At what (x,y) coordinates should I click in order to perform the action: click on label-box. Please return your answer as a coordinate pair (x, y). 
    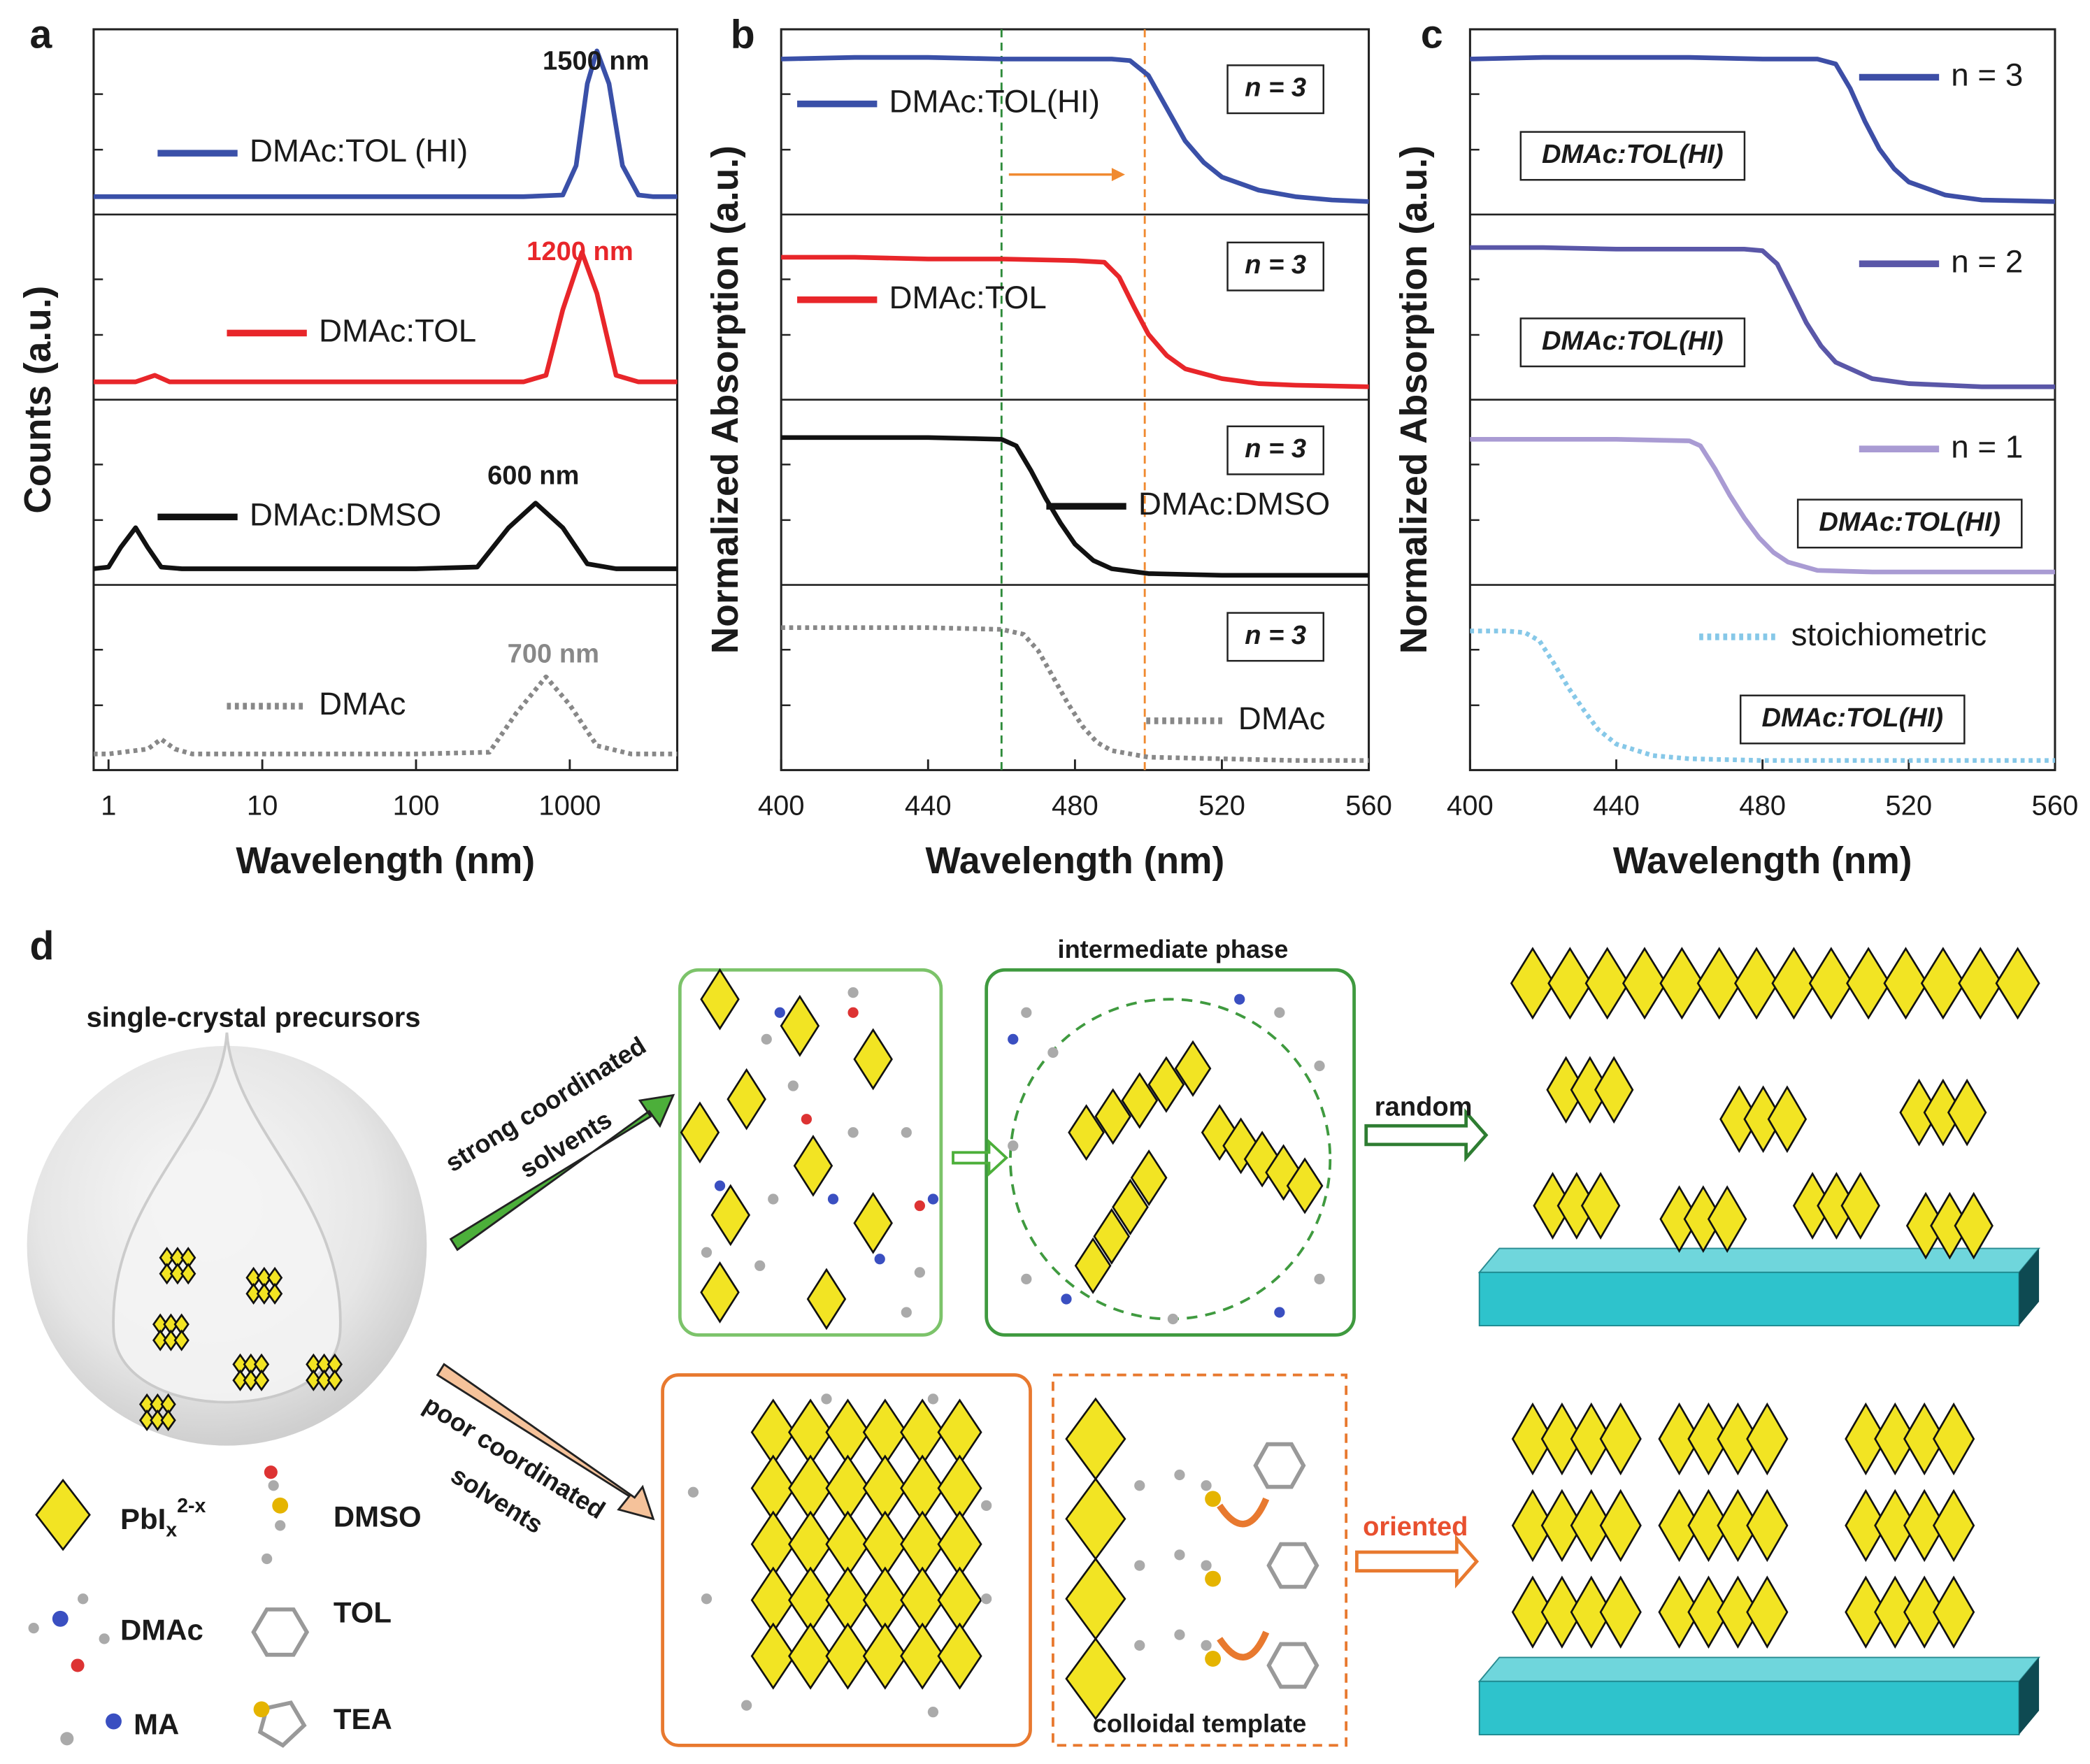
    Looking at the image, I should click on (1632, 156).